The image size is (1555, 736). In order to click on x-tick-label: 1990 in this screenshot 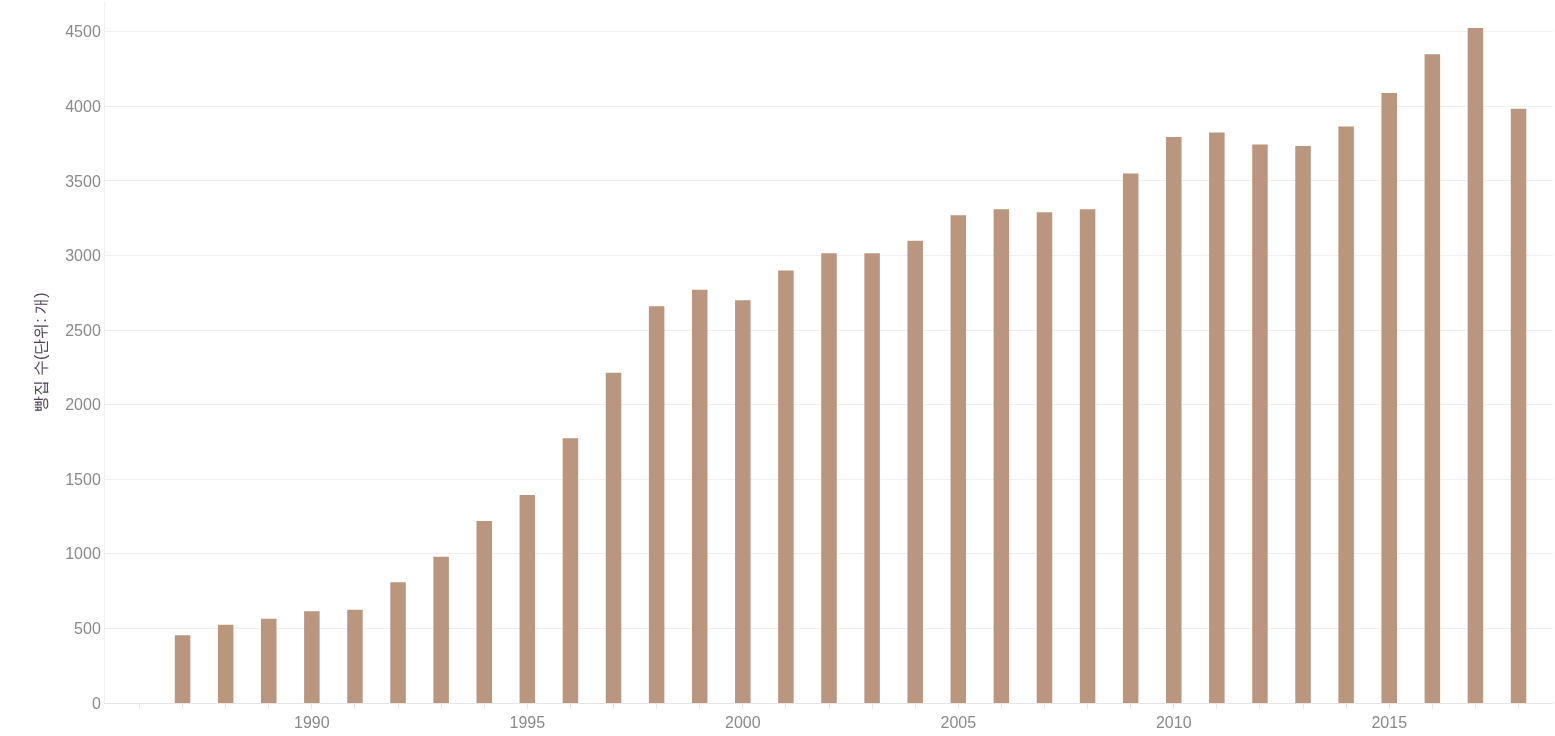, I will do `click(312, 723)`.